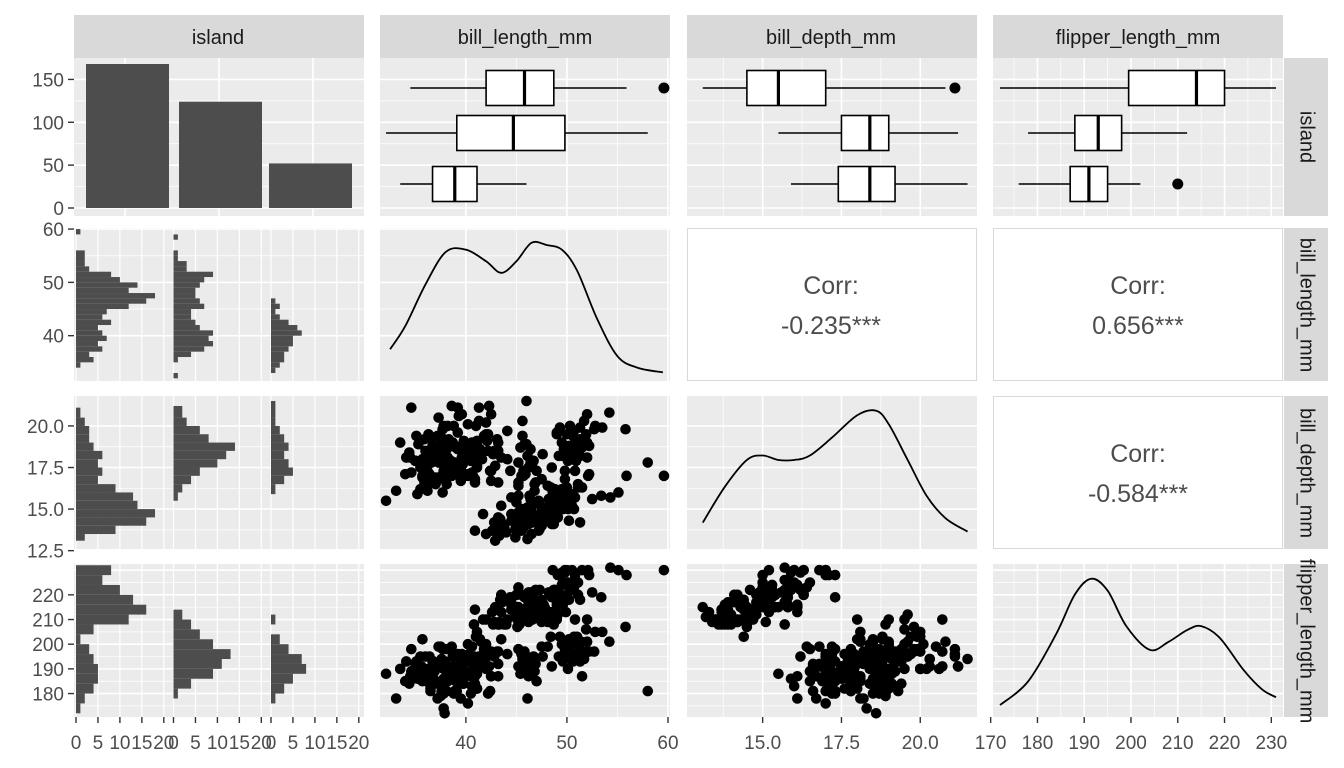 This screenshot has height=768, width=1344. Describe the element at coordinates (835, 471) in the screenshot. I see `density-bill_depth_mm` at that location.